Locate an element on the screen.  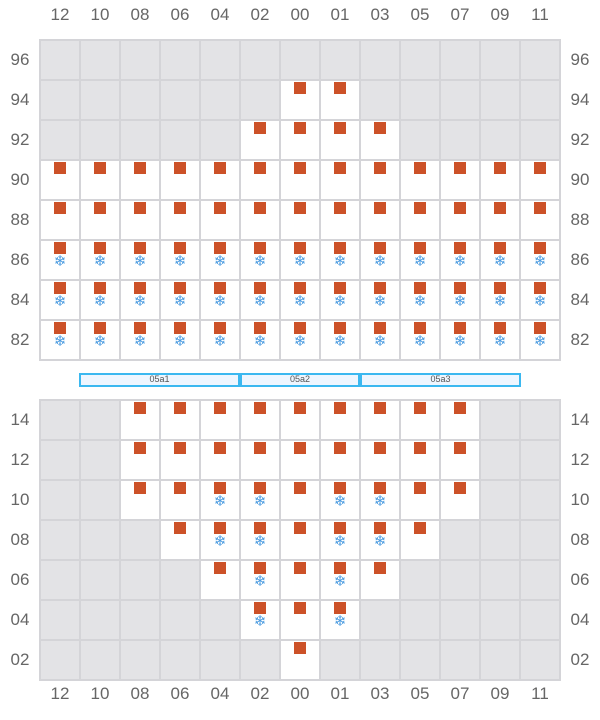
segment-05a3: 05a3 is located at coordinates (440, 380).